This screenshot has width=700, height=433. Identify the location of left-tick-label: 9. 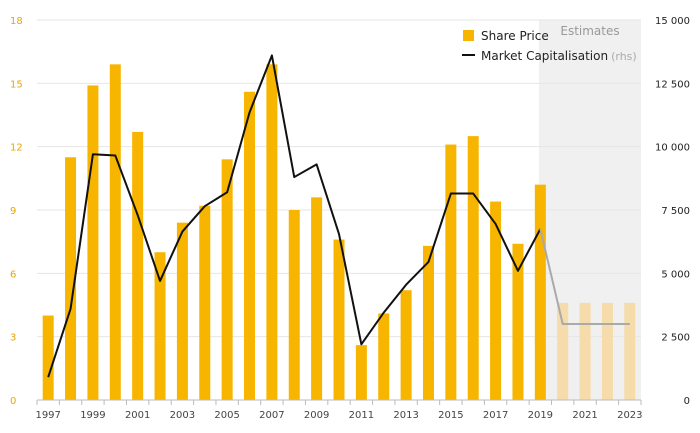
(13, 211).